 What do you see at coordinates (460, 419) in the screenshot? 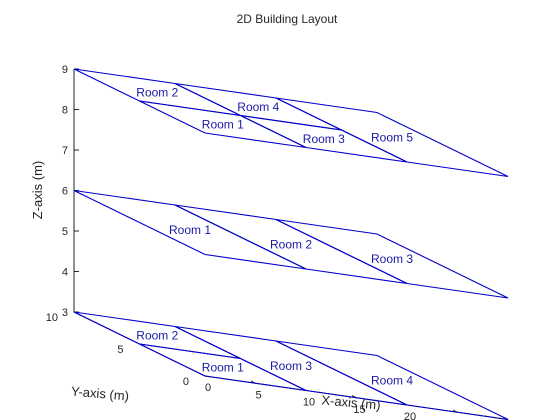
I see `x-tick-label: 25` at bounding box center [460, 419].